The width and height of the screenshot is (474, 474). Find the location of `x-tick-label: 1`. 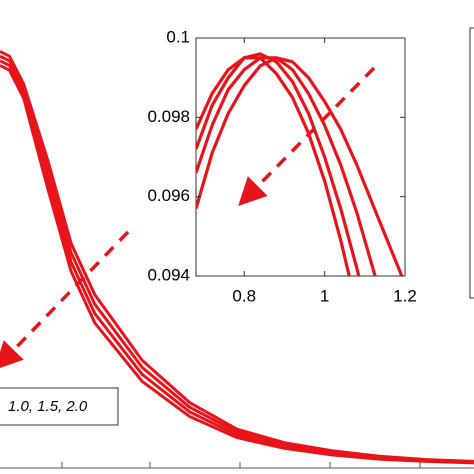

x-tick-label: 1 is located at coordinates (324, 295).